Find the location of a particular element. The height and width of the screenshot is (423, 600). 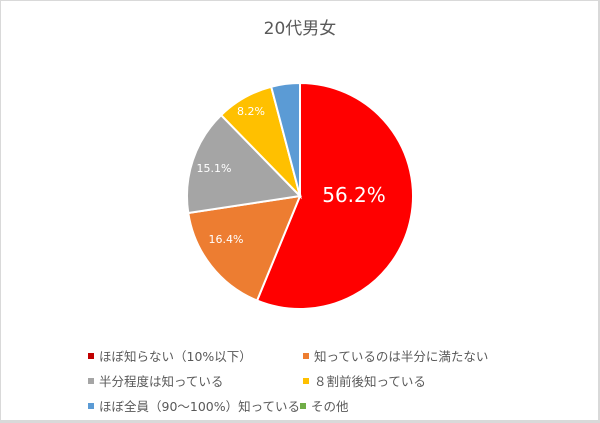

legend-label: ８割前後知っている is located at coordinates (370, 381).